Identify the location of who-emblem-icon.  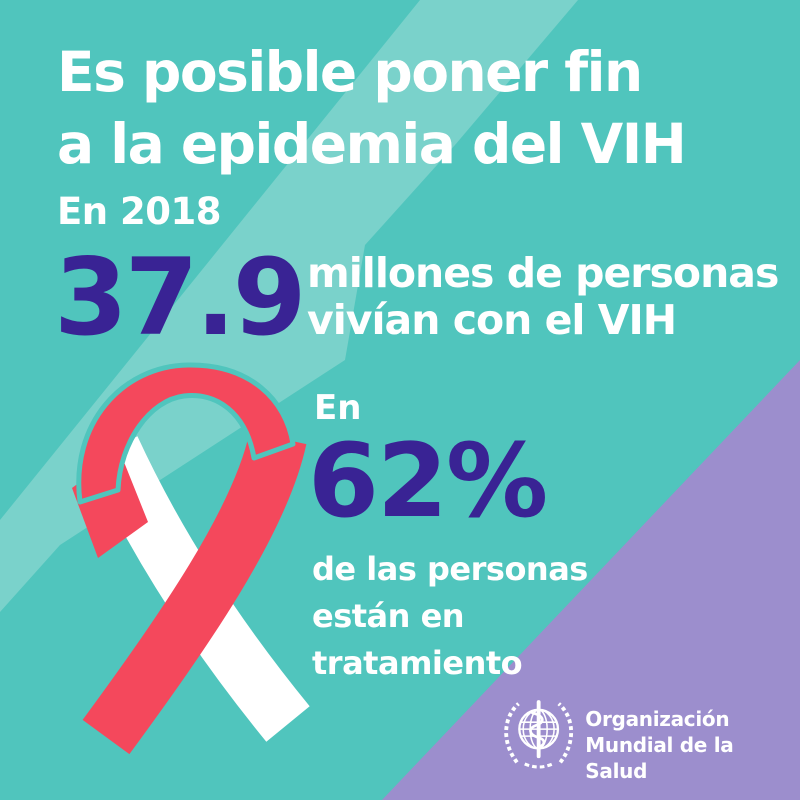
(539, 734).